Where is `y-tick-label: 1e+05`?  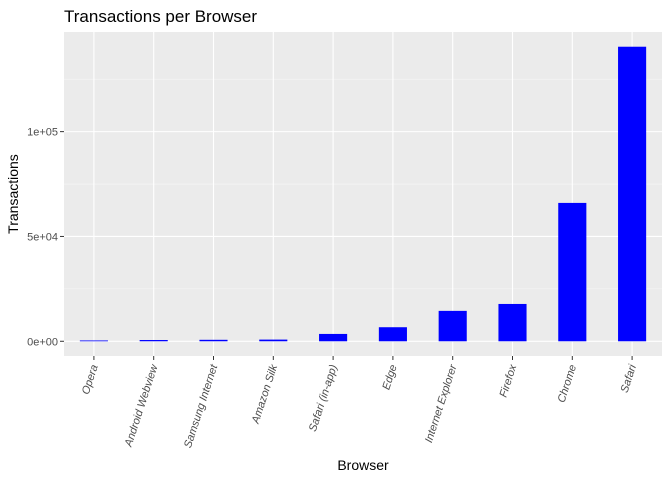 y-tick-label: 1e+05 is located at coordinates (42, 133).